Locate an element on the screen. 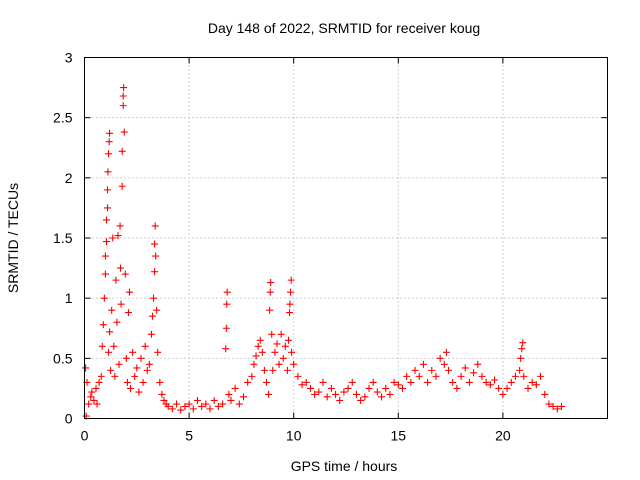 This screenshot has height=480, width=640. y-axis-label: SRMTID / TECUs is located at coordinates (13, 238).